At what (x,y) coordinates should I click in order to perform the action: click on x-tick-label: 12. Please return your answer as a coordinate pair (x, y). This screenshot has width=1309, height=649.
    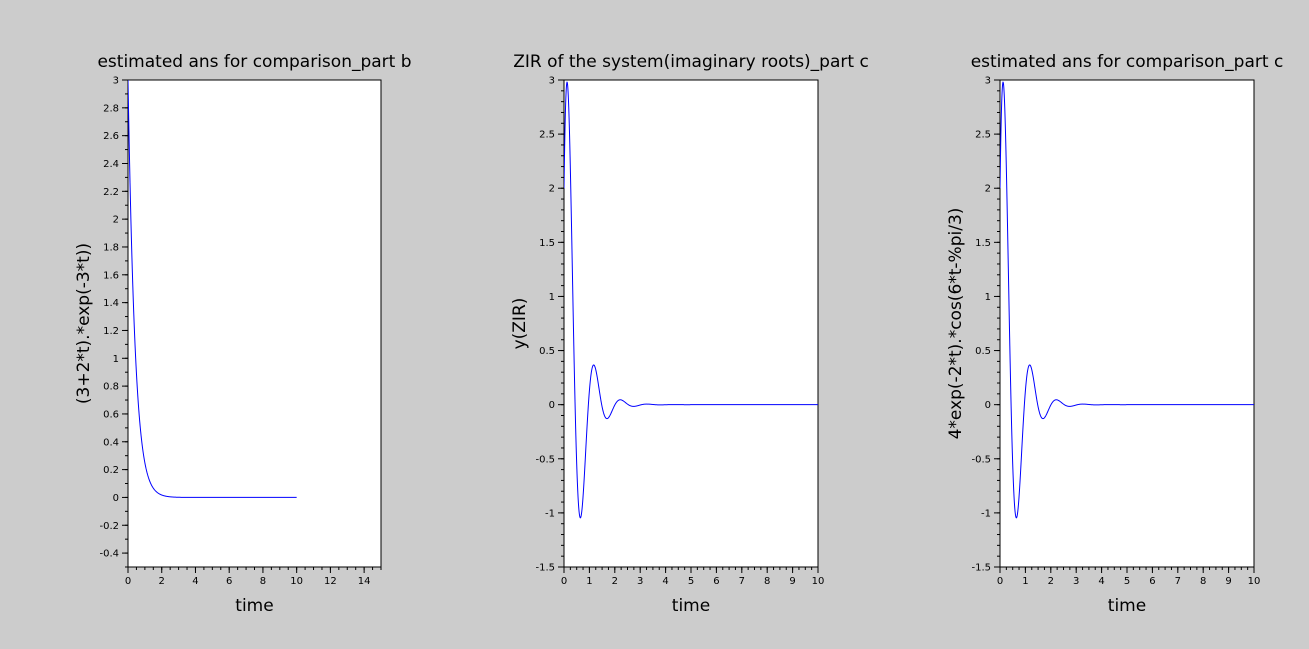
    Looking at the image, I should click on (330, 581).